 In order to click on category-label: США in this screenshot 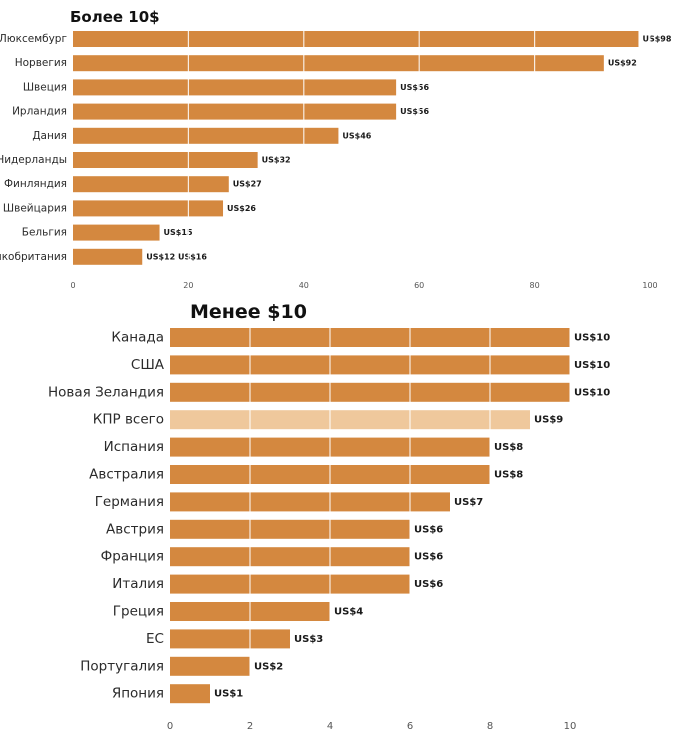, I will do `click(148, 365)`.